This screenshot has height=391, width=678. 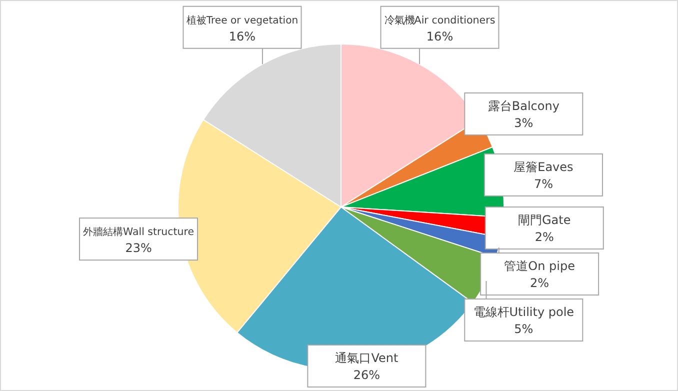 What do you see at coordinates (544, 167) in the screenshot?
I see `slice-label: 屋簷Eaves` at bounding box center [544, 167].